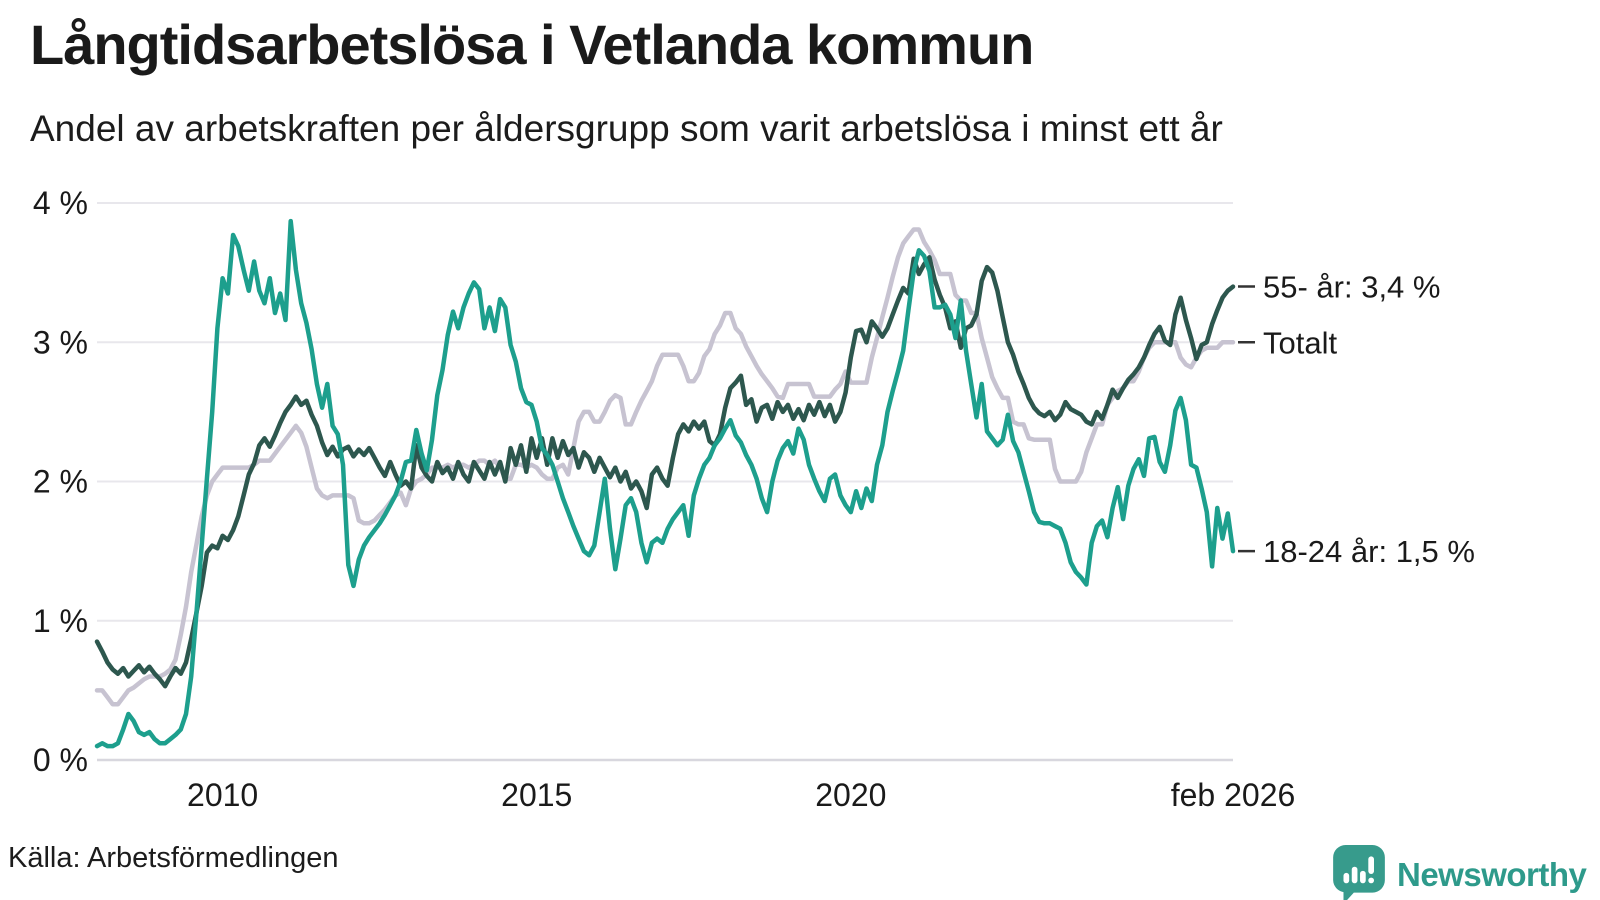  What do you see at coordinates (532, 44) in the screenshot?
I see `chart-title: Långtidsarbetslösa i Vetlanda kommun` at bounding box center [532, 44].